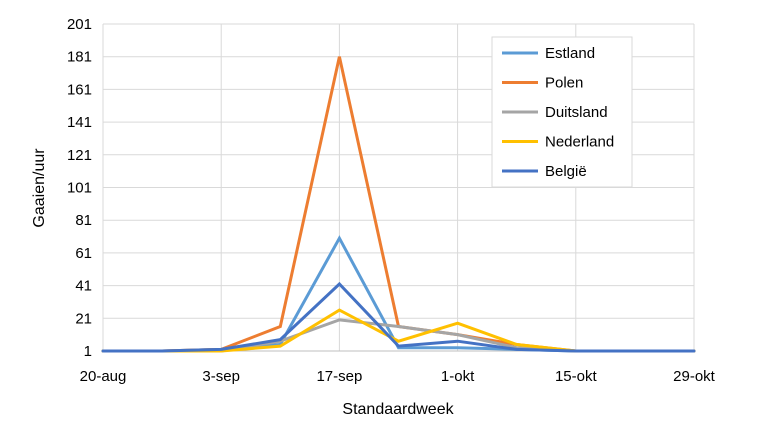  I want to click on y-tick-label: 41, so click(83, 286).